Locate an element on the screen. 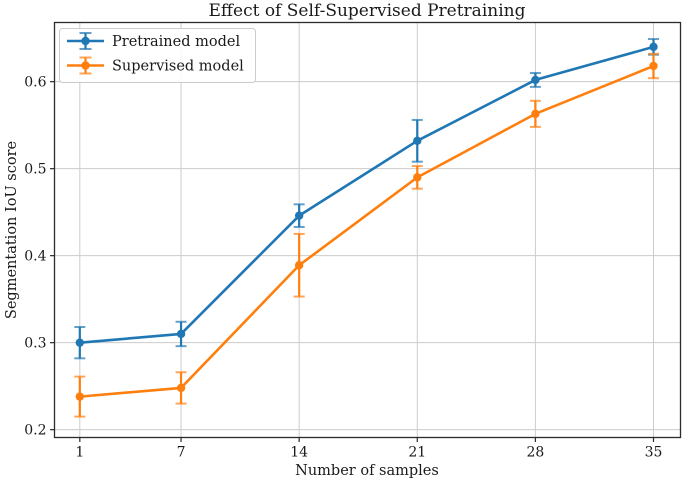  x-tick-label: 7 is located at coordinates (181, 453).